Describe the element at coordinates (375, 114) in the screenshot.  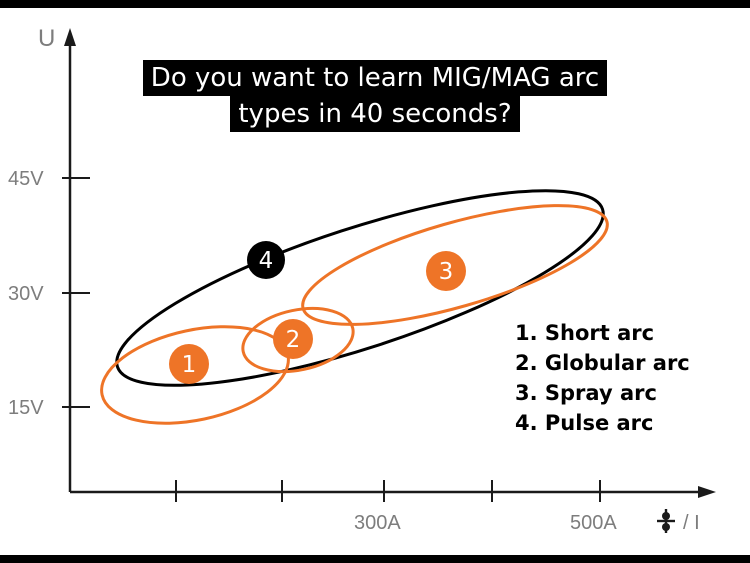
I see `caption-line-2: types in 40 seconds?` at that location.